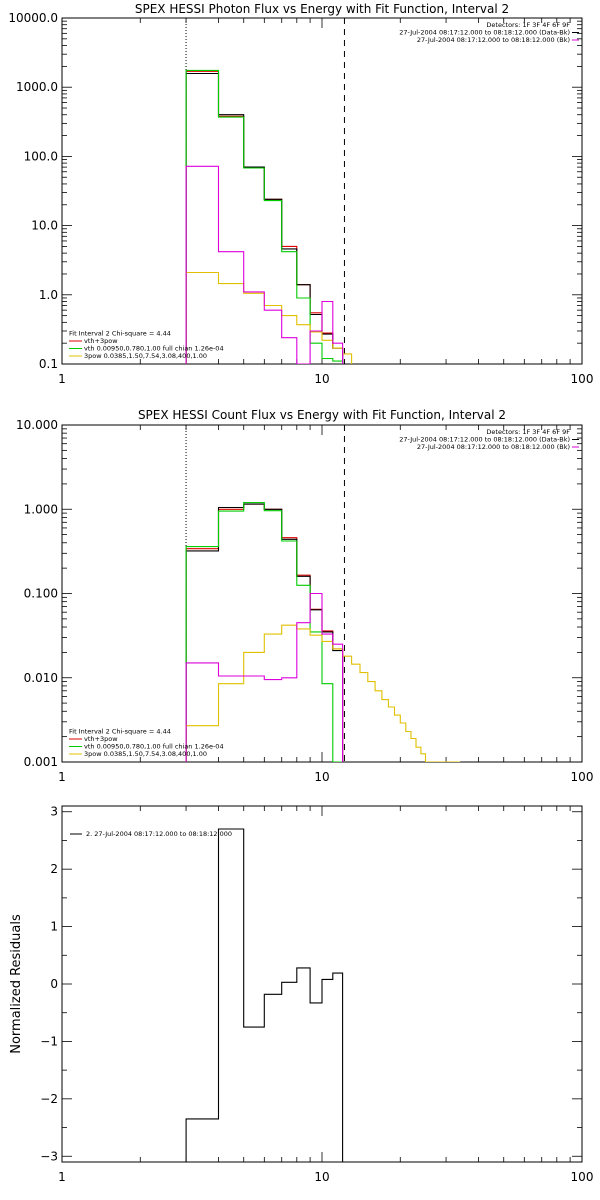 The width and height of the screenshot is (600, 1200). Describe the element at coordinates (48, 364) in the screenshot. I see `y-tick-label: 0.1` at that location.